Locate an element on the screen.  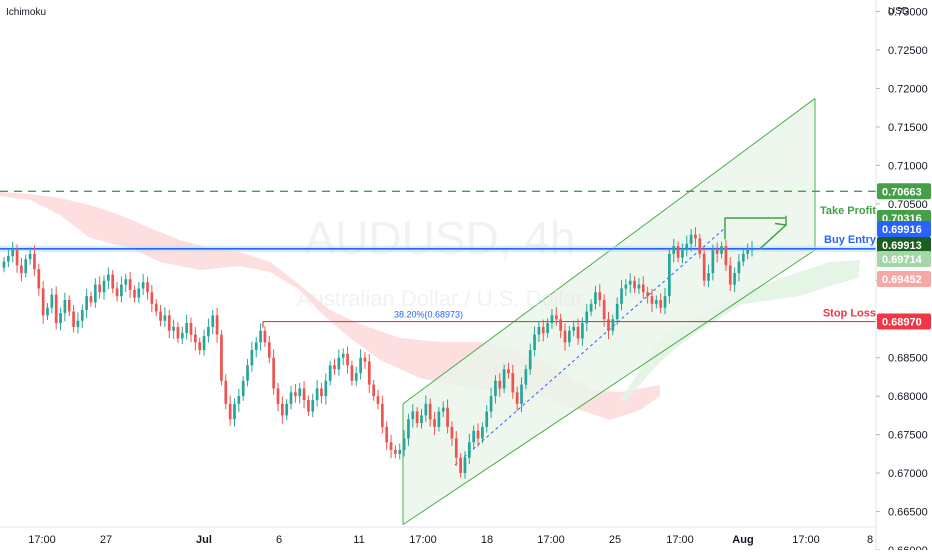
take-profit-arrow-head is located at coordinates (780, 220).